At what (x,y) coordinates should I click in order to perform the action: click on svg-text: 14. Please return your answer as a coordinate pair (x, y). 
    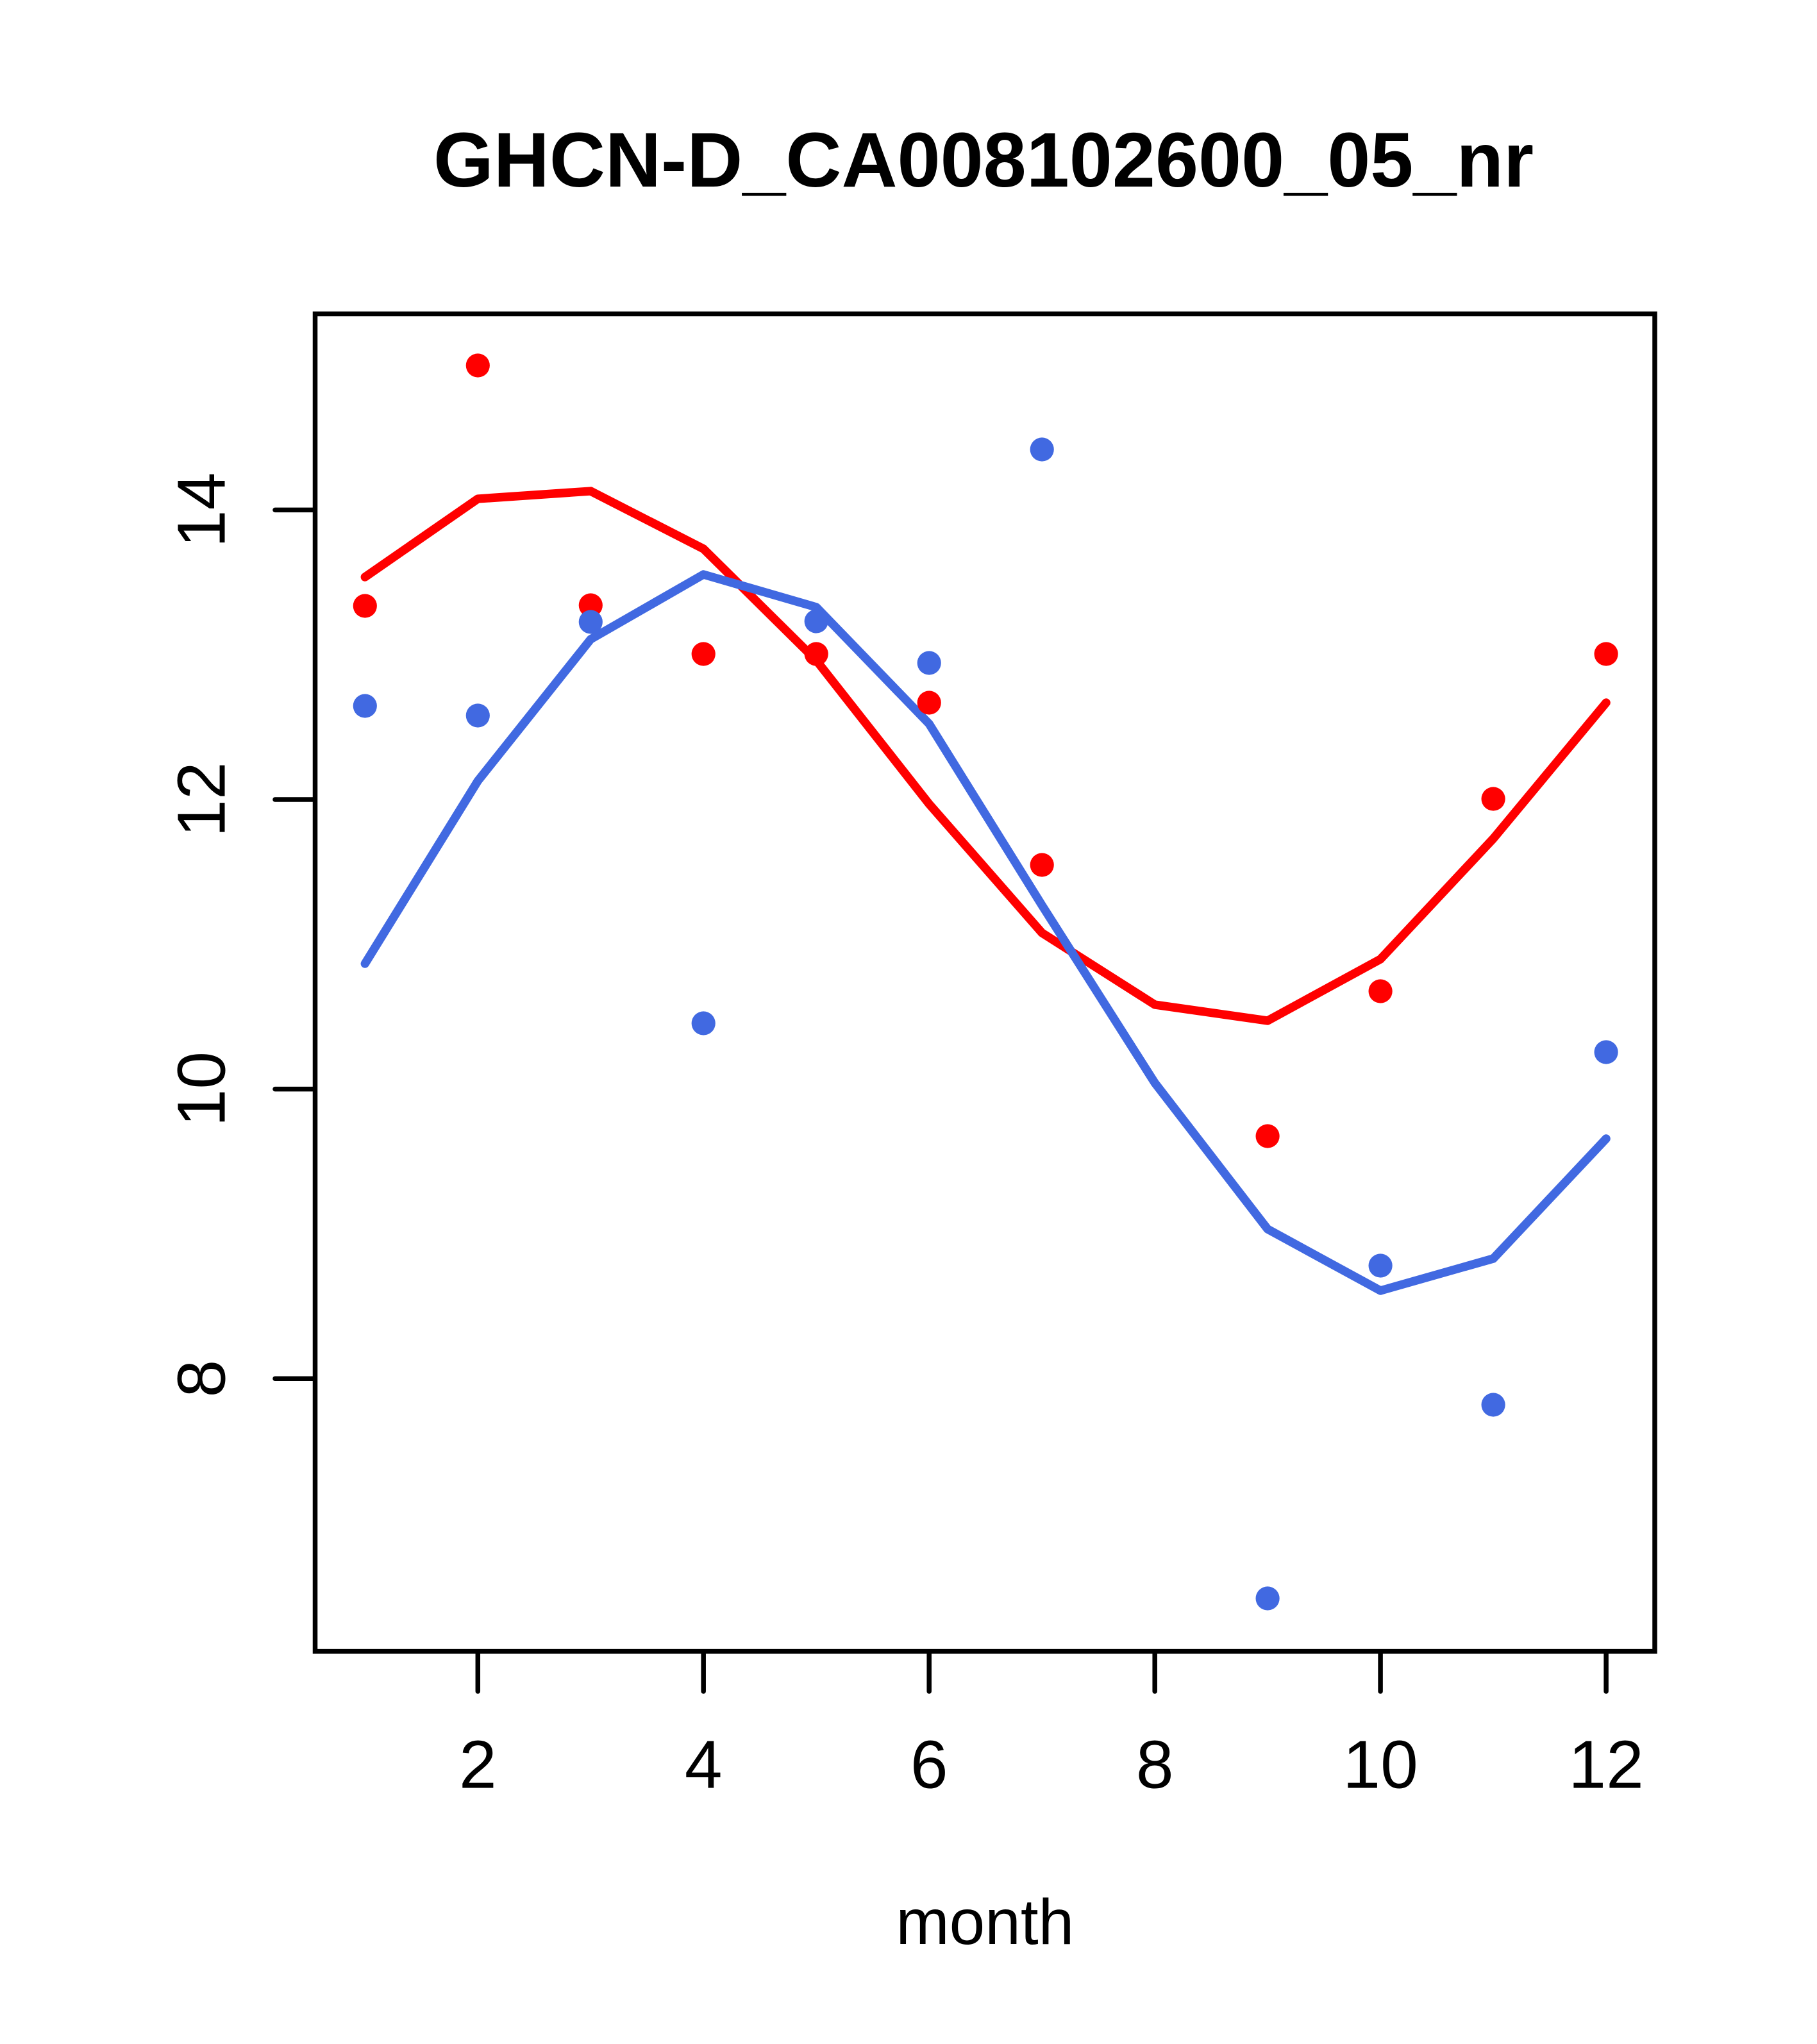
    Looking at the image, I should click on (201, 511).